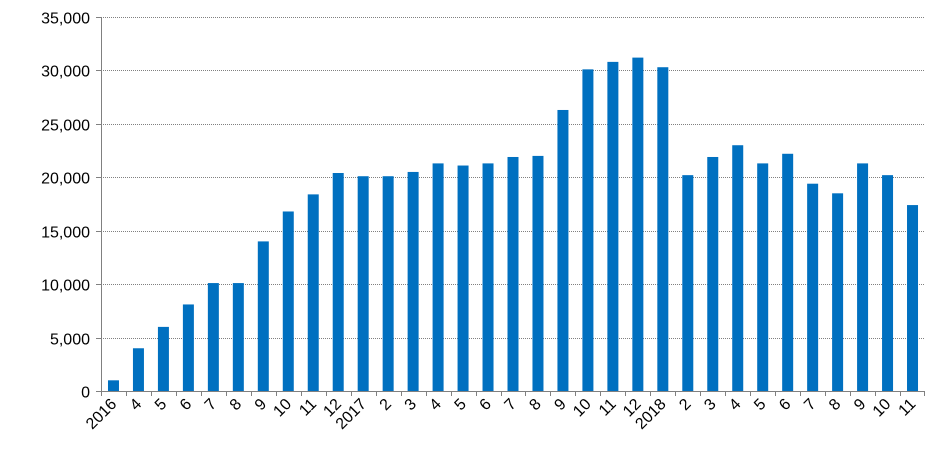  Describe the element at coordinates (65, 72) in the screenshot. I see `y-tick-label: 30,000` at that location.